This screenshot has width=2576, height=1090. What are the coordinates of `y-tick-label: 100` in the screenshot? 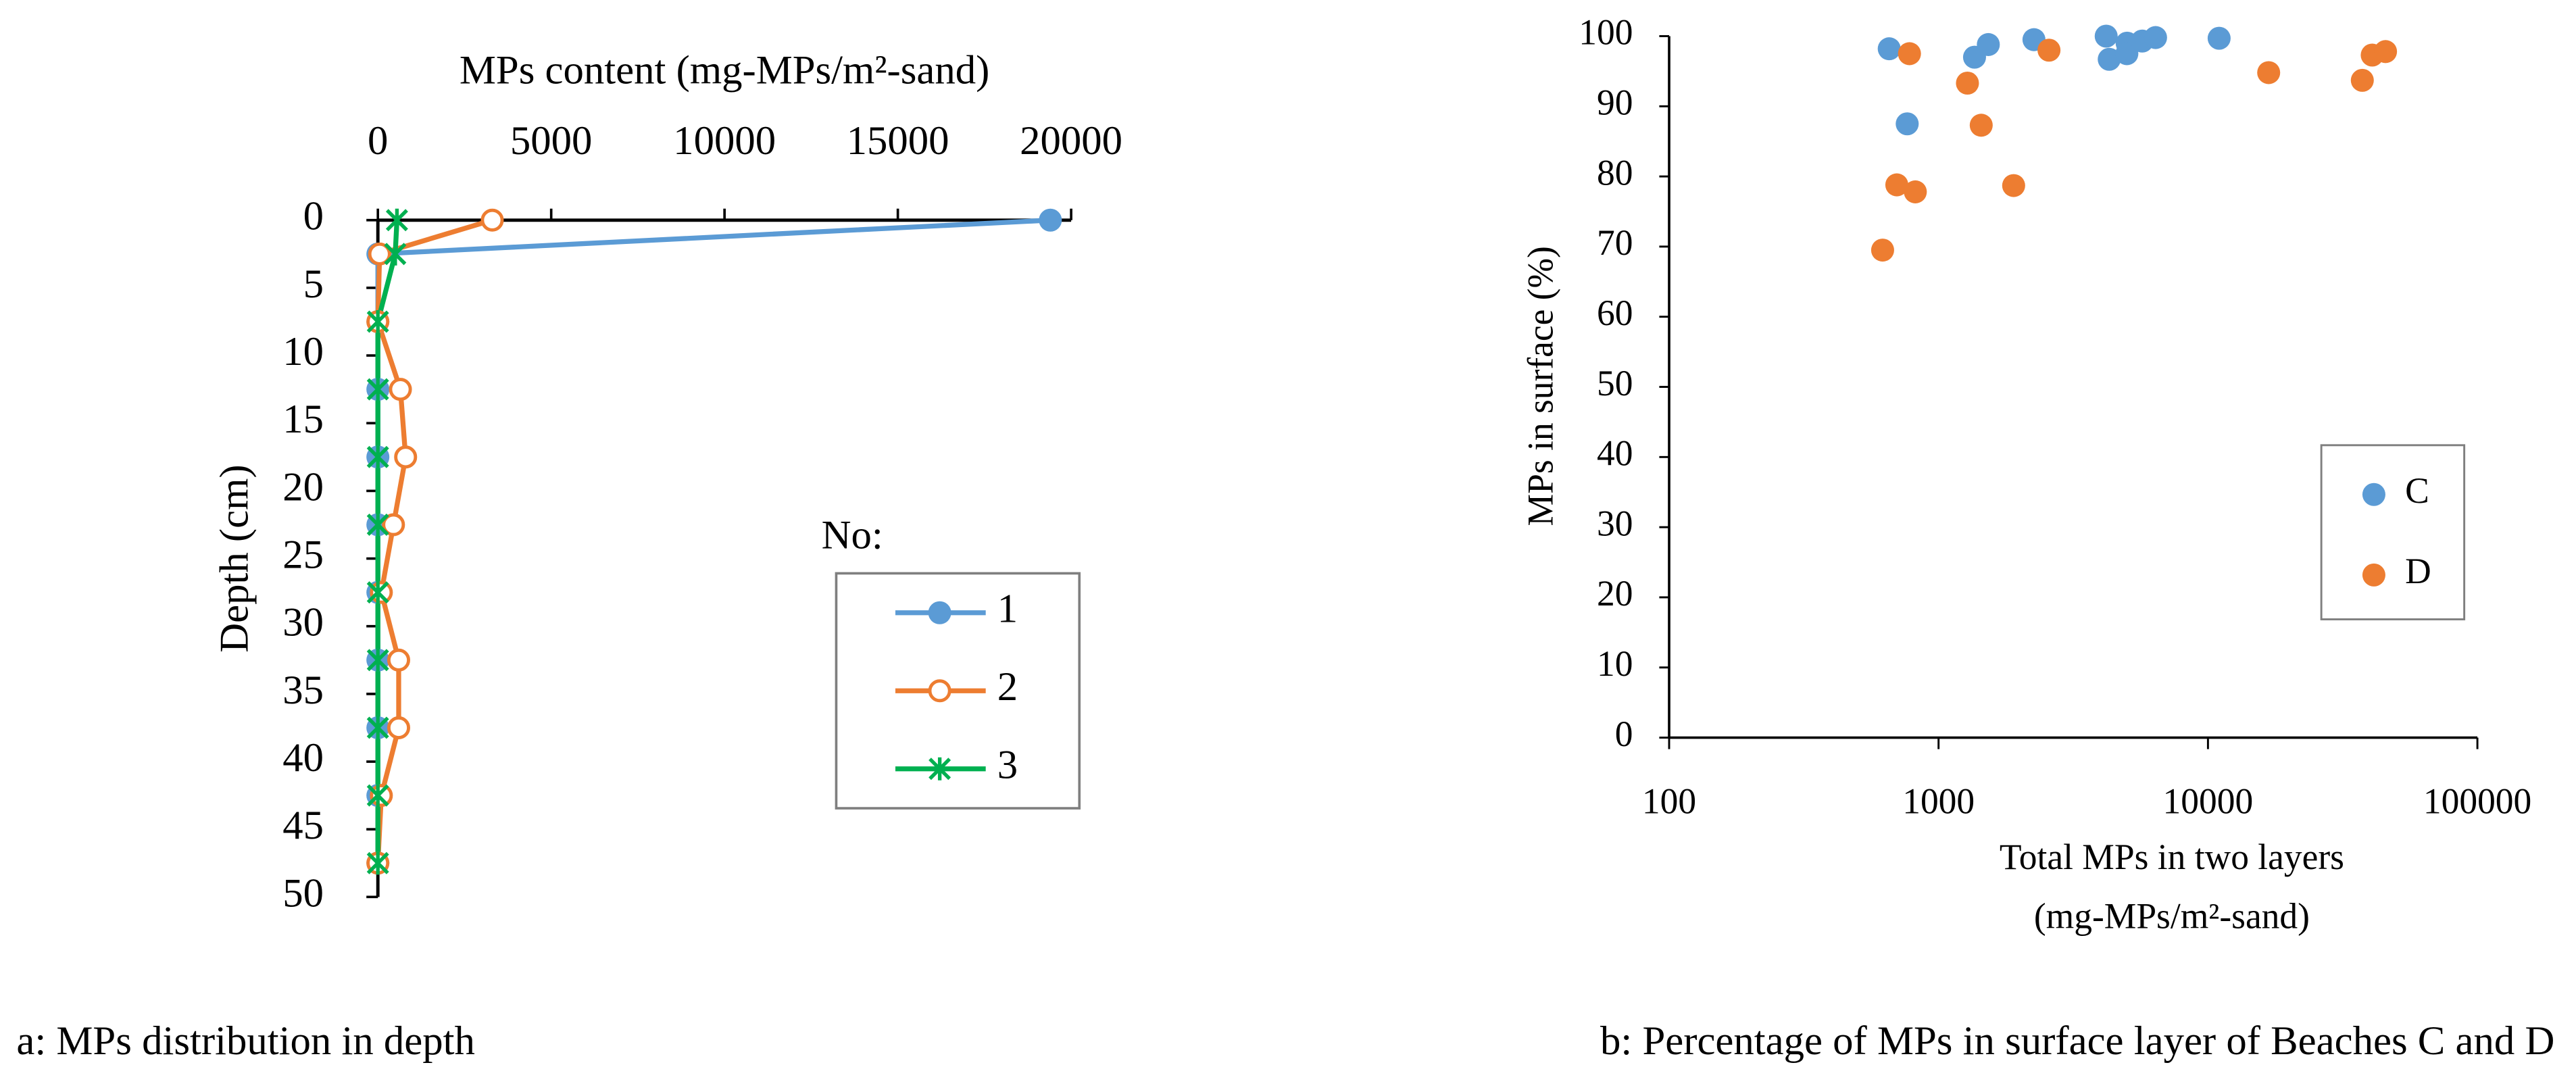 It's located at (1606, 32).